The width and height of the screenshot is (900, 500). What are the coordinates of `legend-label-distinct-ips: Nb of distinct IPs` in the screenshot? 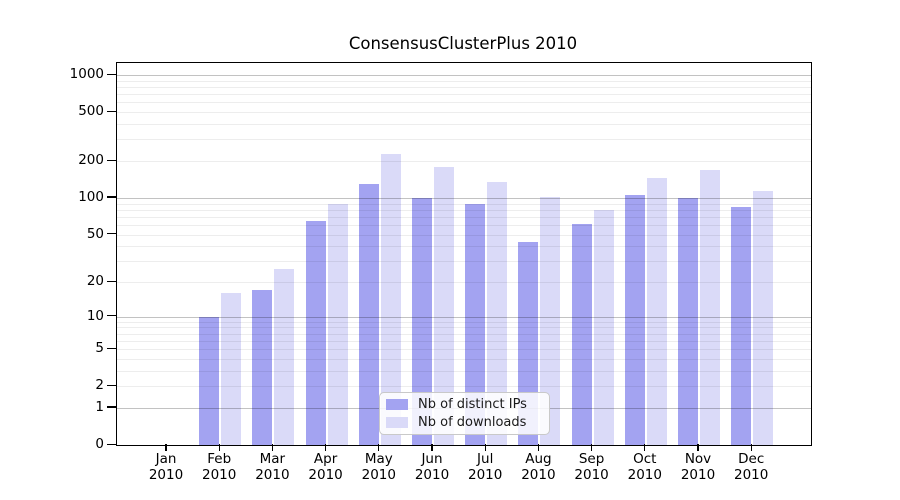 It's located at (472, 405).